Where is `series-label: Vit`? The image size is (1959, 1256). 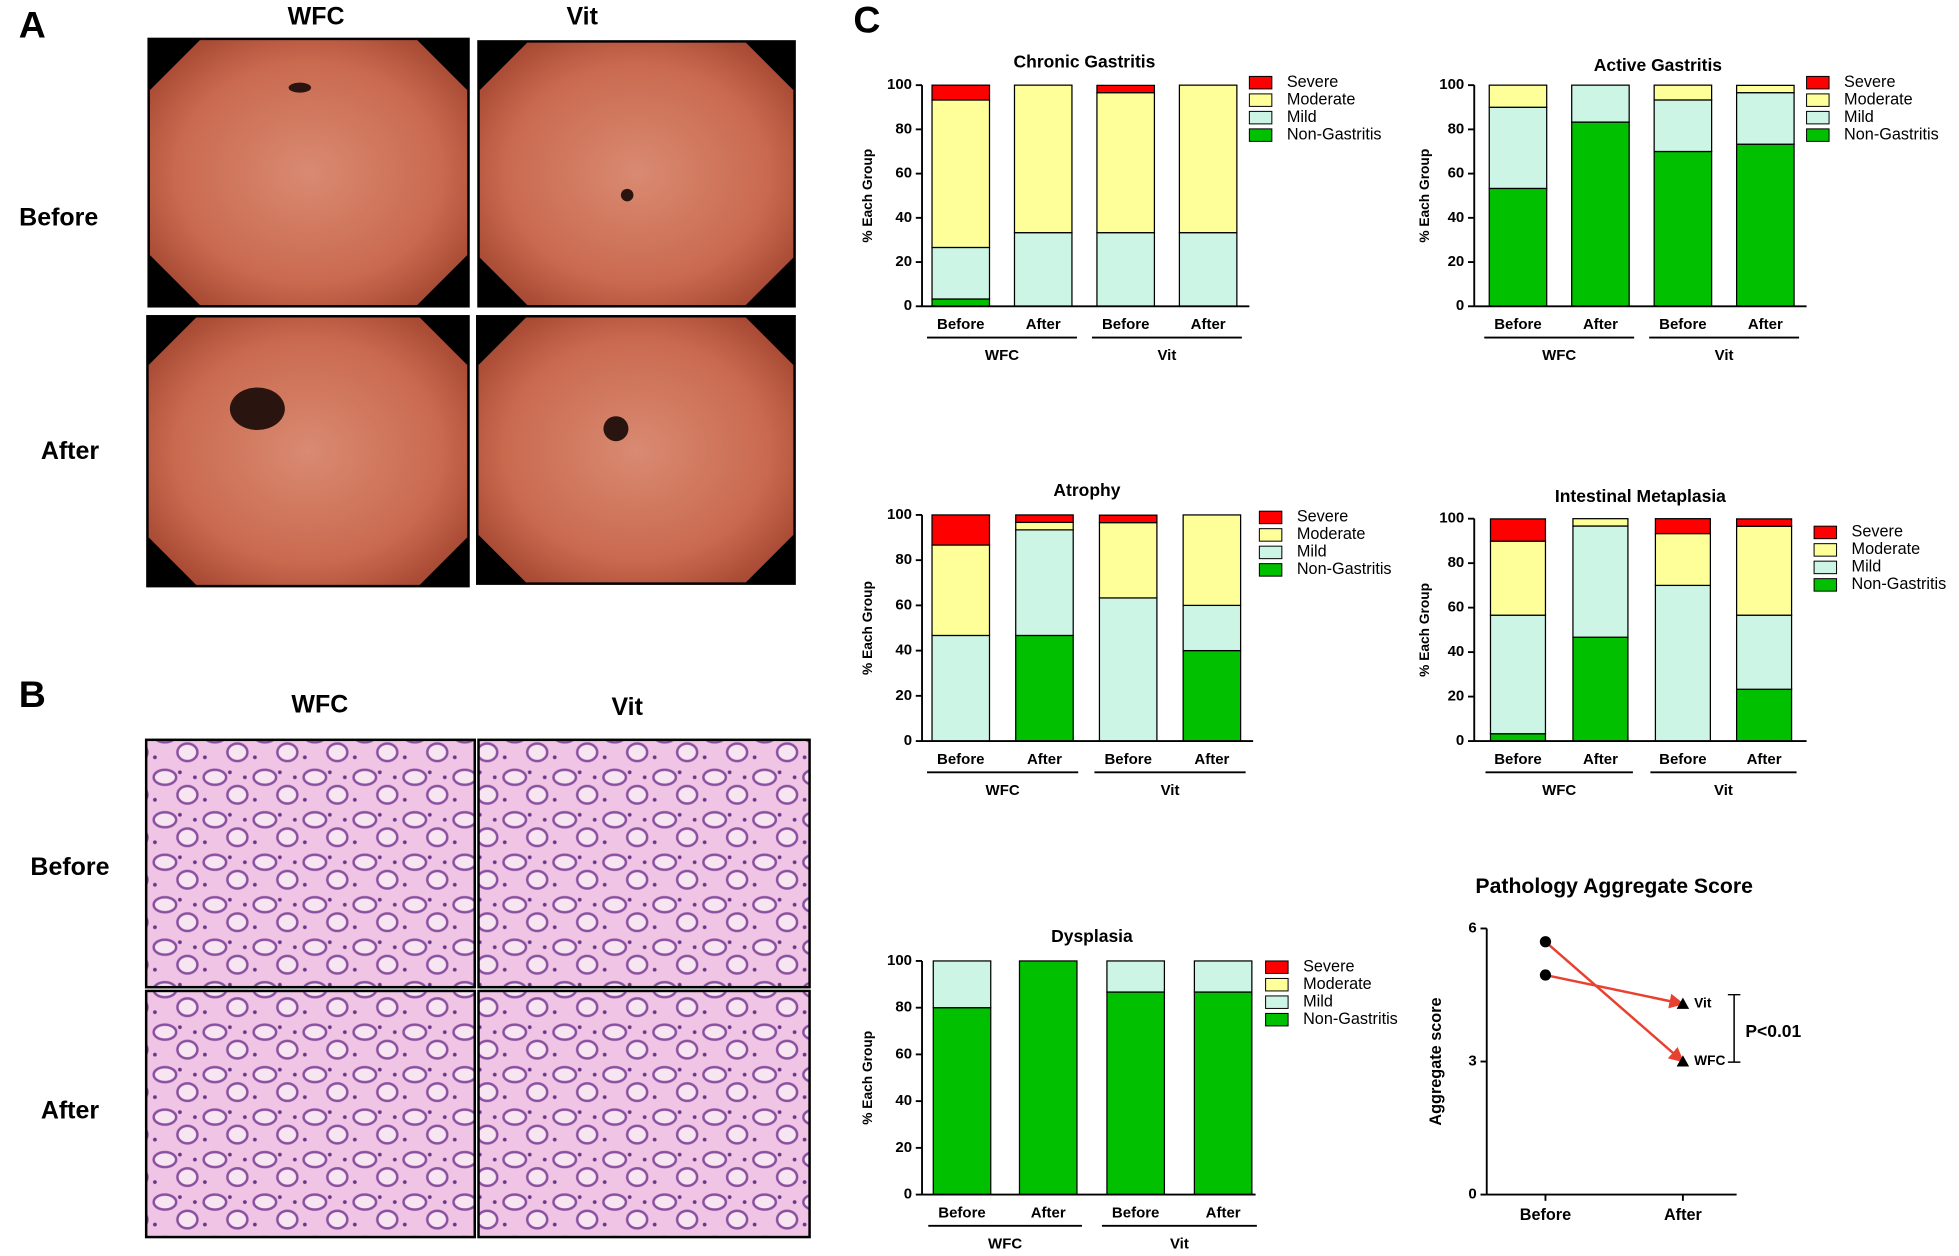
series-label: Vit is located at coordinates (1703, 1002).